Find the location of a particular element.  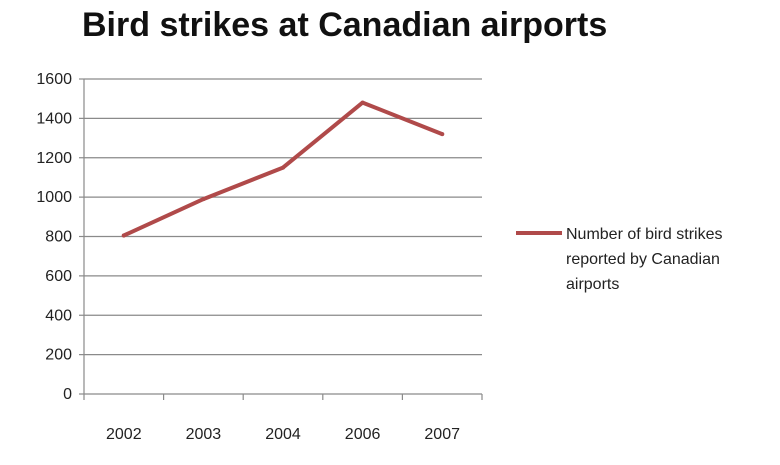

series-layer is located at coordinates (283, 169).